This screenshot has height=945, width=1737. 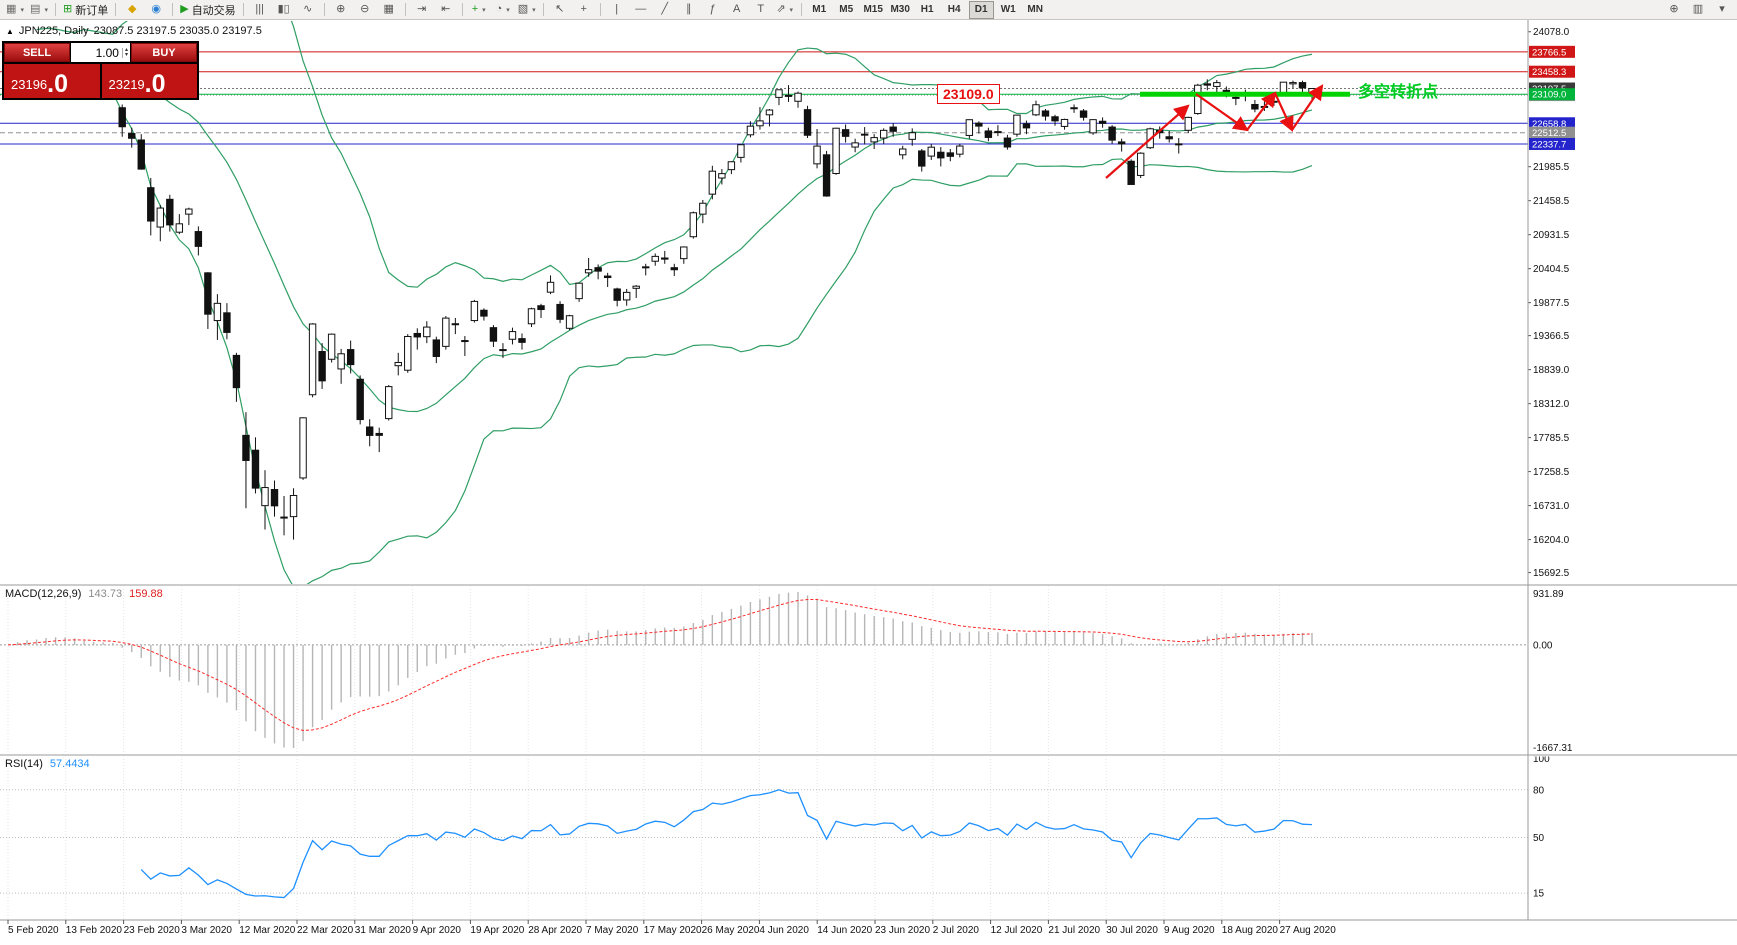 I want to click on svg-text: 931.89, so click(x=1548, y=594).